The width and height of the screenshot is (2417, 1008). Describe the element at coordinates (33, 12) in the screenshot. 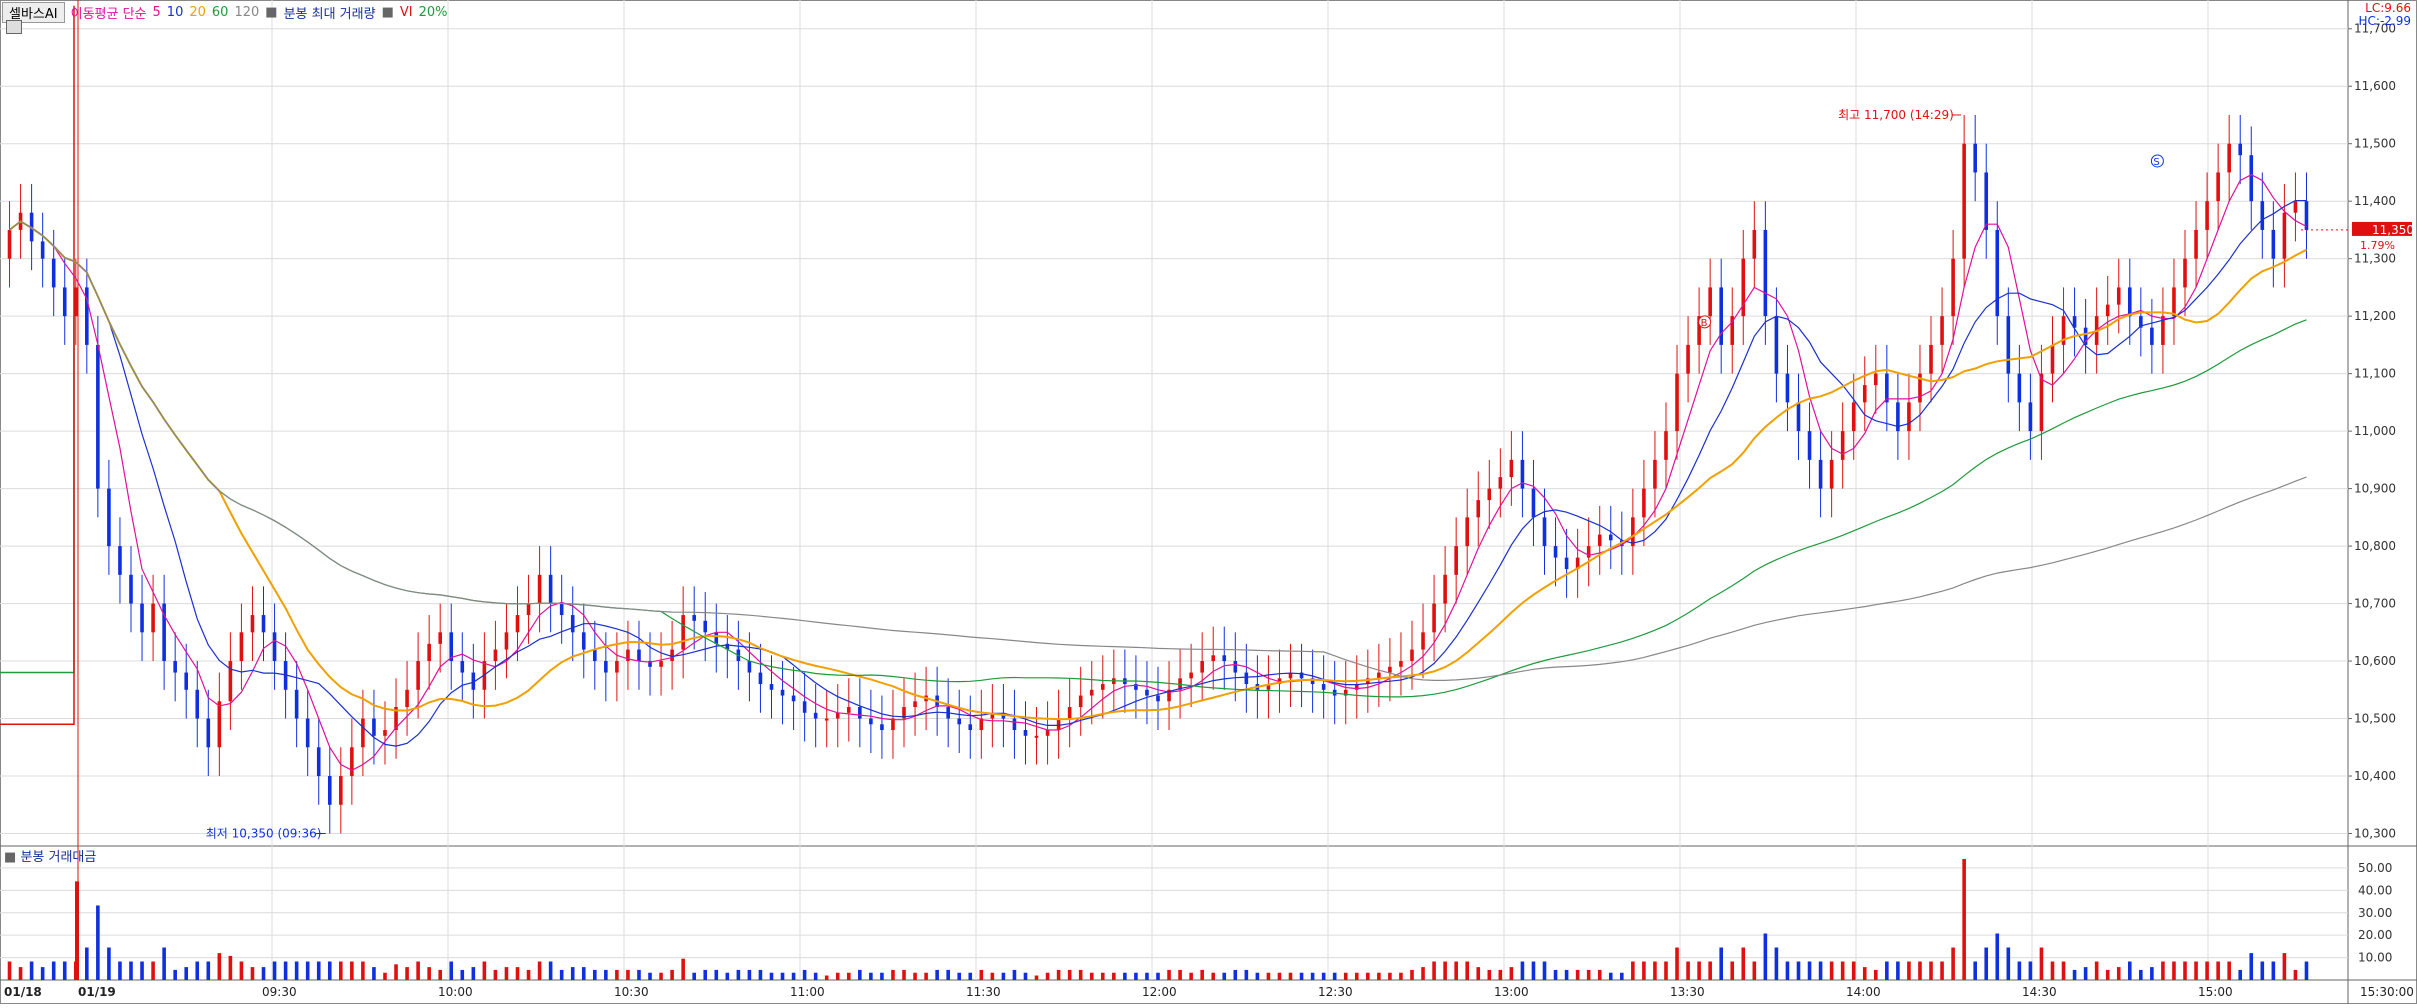

I see `stock-name-tab: 셀바스AI` at that location.